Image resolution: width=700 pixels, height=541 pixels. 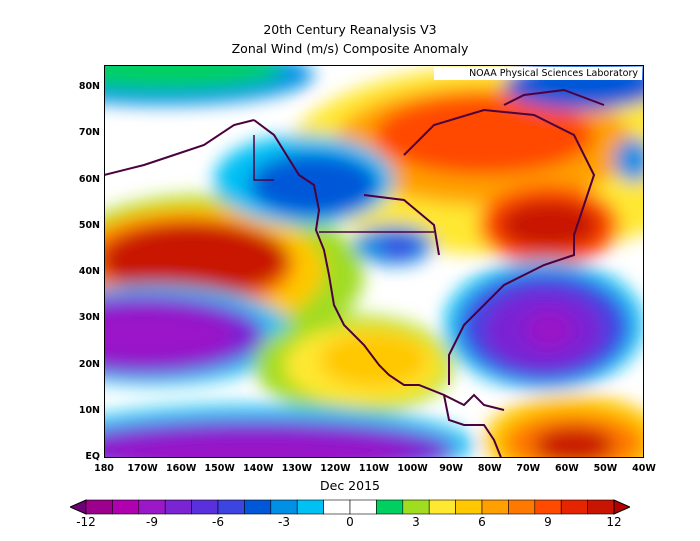 I want to click on lon-tick-label: 180, so click(x=104, y=468).